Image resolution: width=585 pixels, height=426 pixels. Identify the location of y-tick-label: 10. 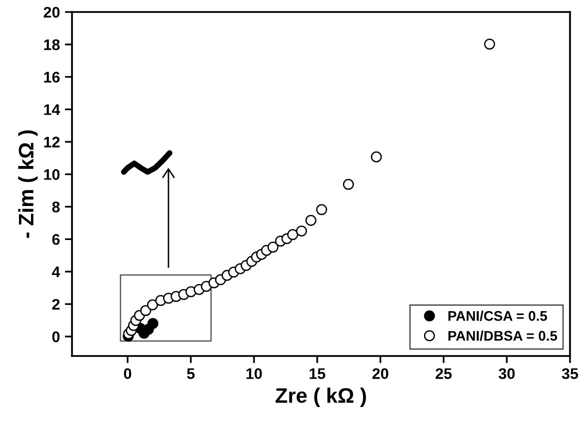
(52, 174).